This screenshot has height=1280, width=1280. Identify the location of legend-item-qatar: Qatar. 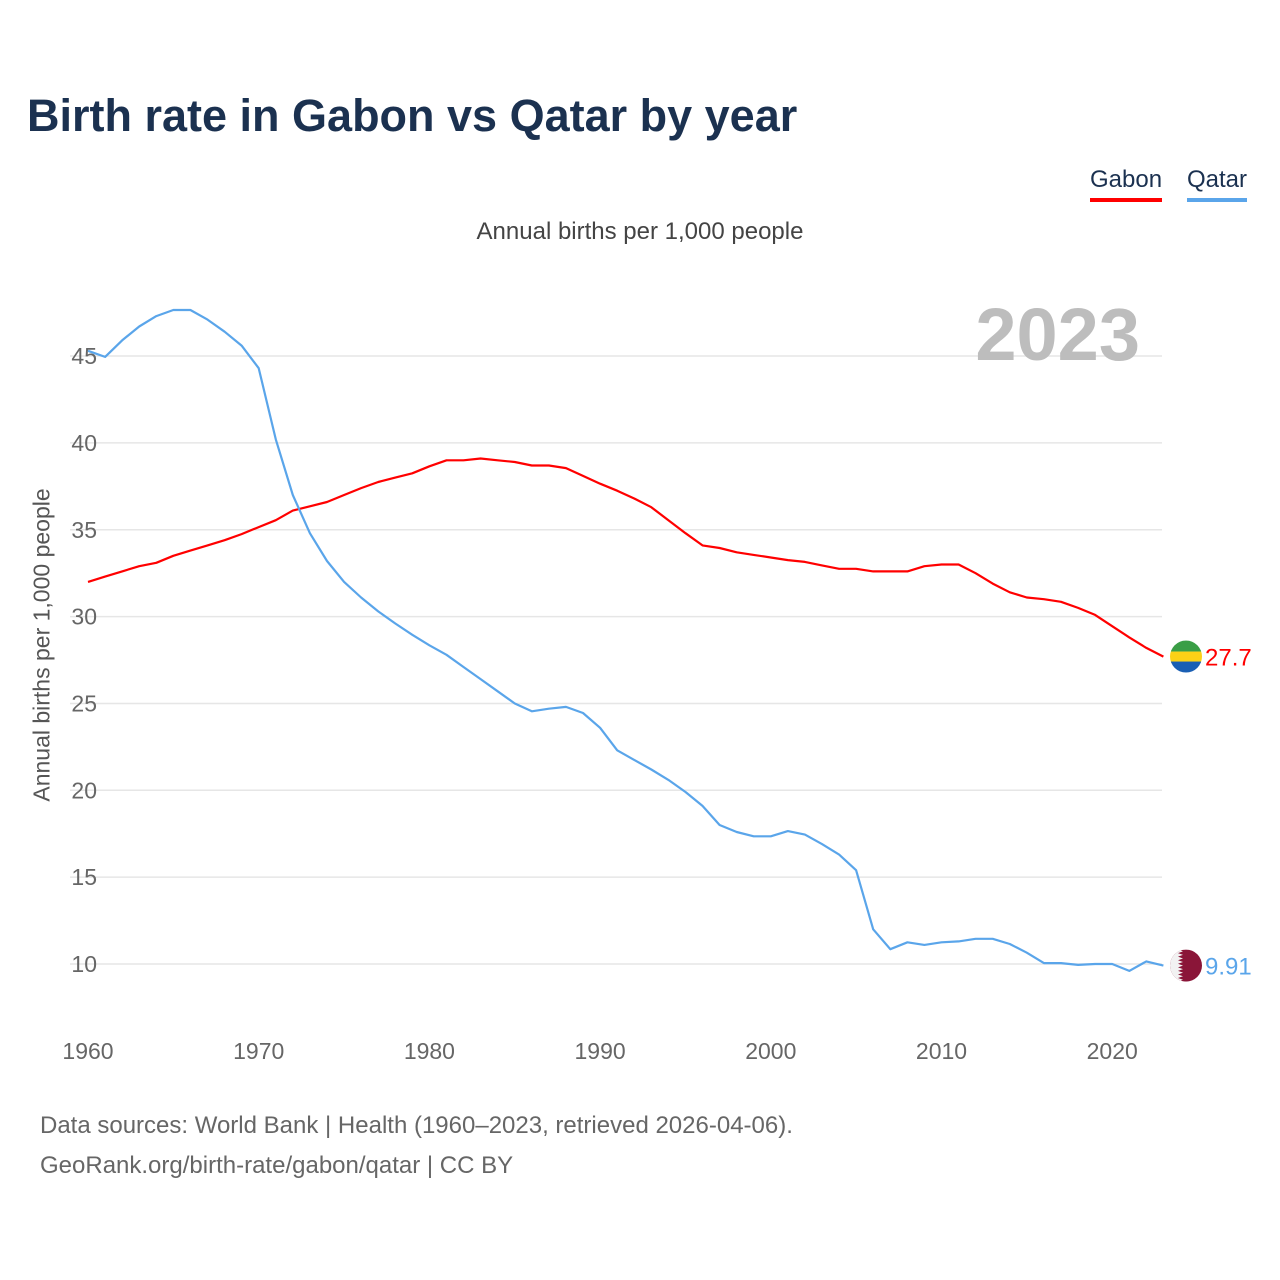
(1217, 184).